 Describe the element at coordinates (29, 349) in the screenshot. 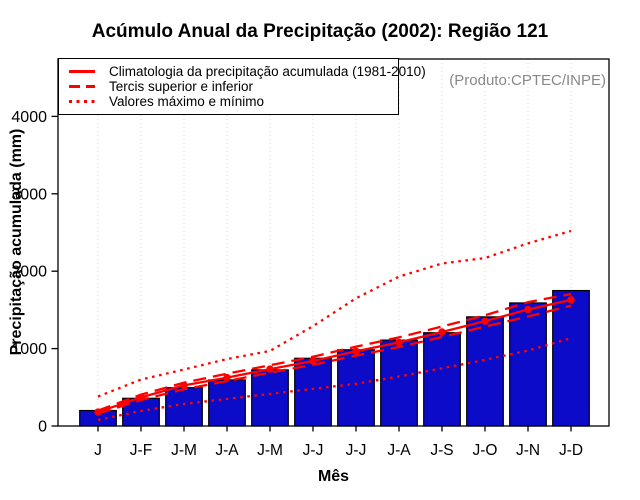

I see `y-tick-label: 1000` at that location.